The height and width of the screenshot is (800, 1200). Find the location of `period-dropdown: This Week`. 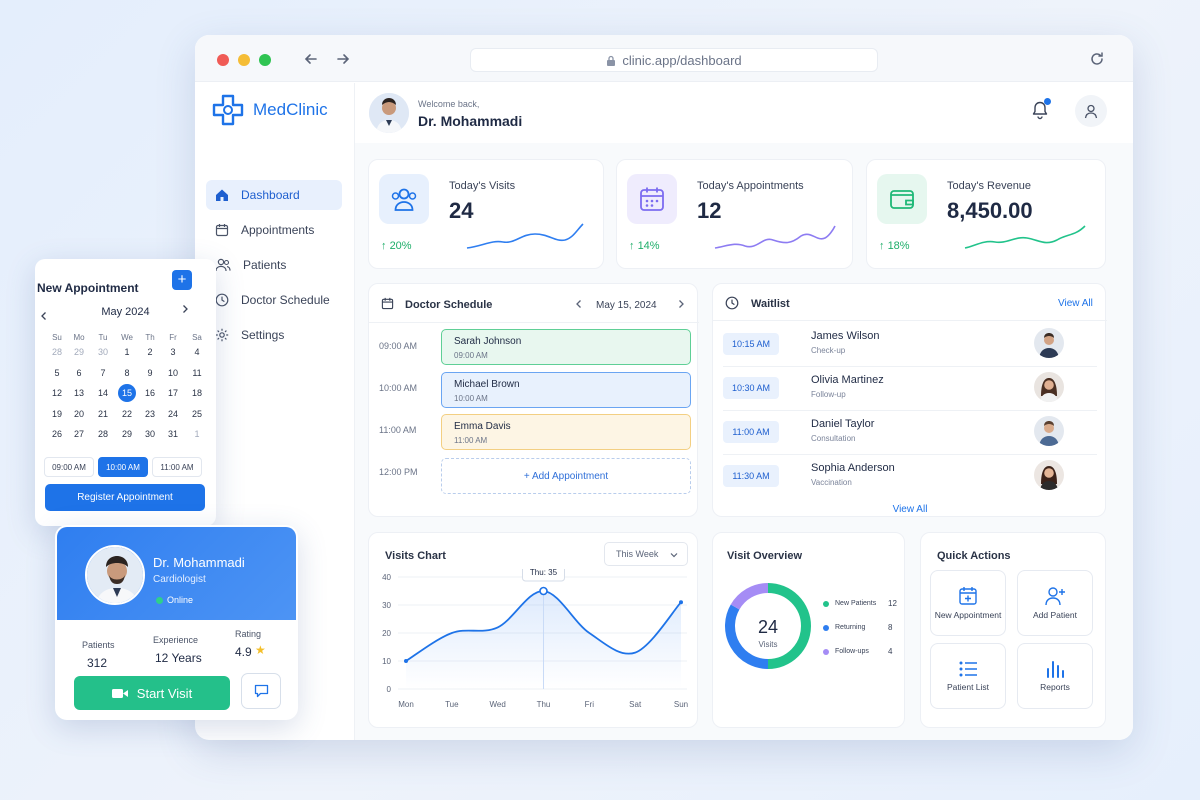

period-dropdown: This Week is located at coordinates (646, 554).